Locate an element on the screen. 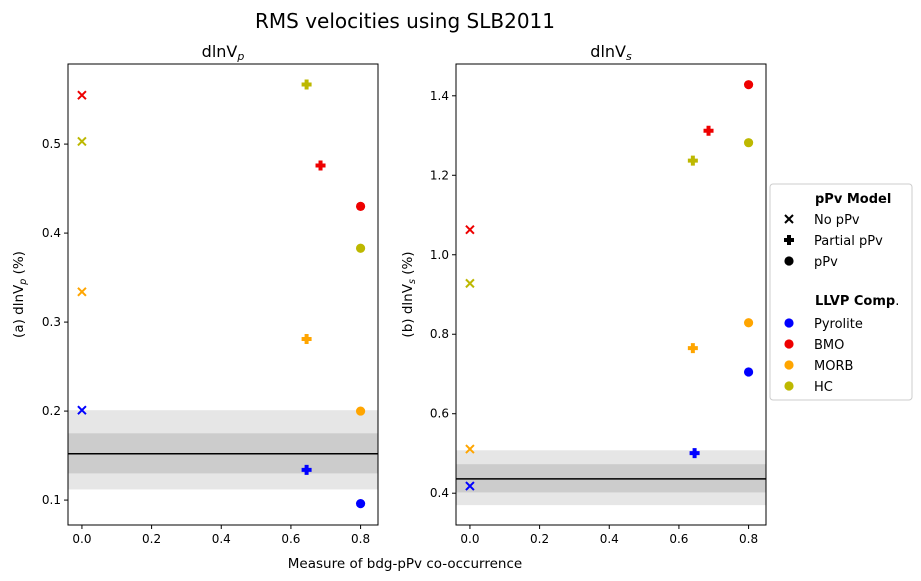 This screenshot has height=581, width=921. legend-marker-header: pPv Model is located at coordinates (853, 199).